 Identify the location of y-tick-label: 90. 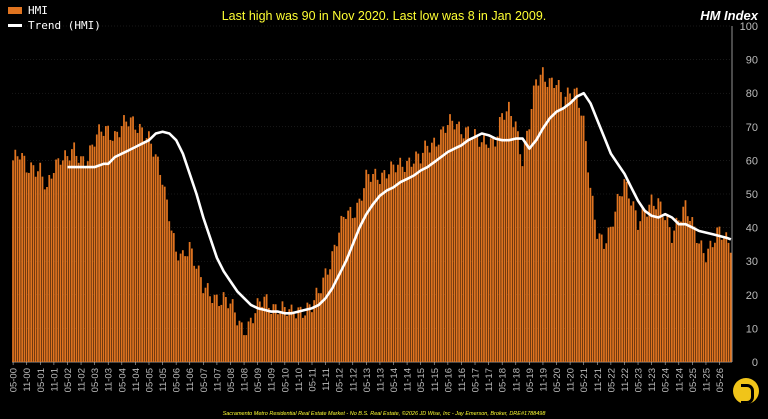
(752, 61).